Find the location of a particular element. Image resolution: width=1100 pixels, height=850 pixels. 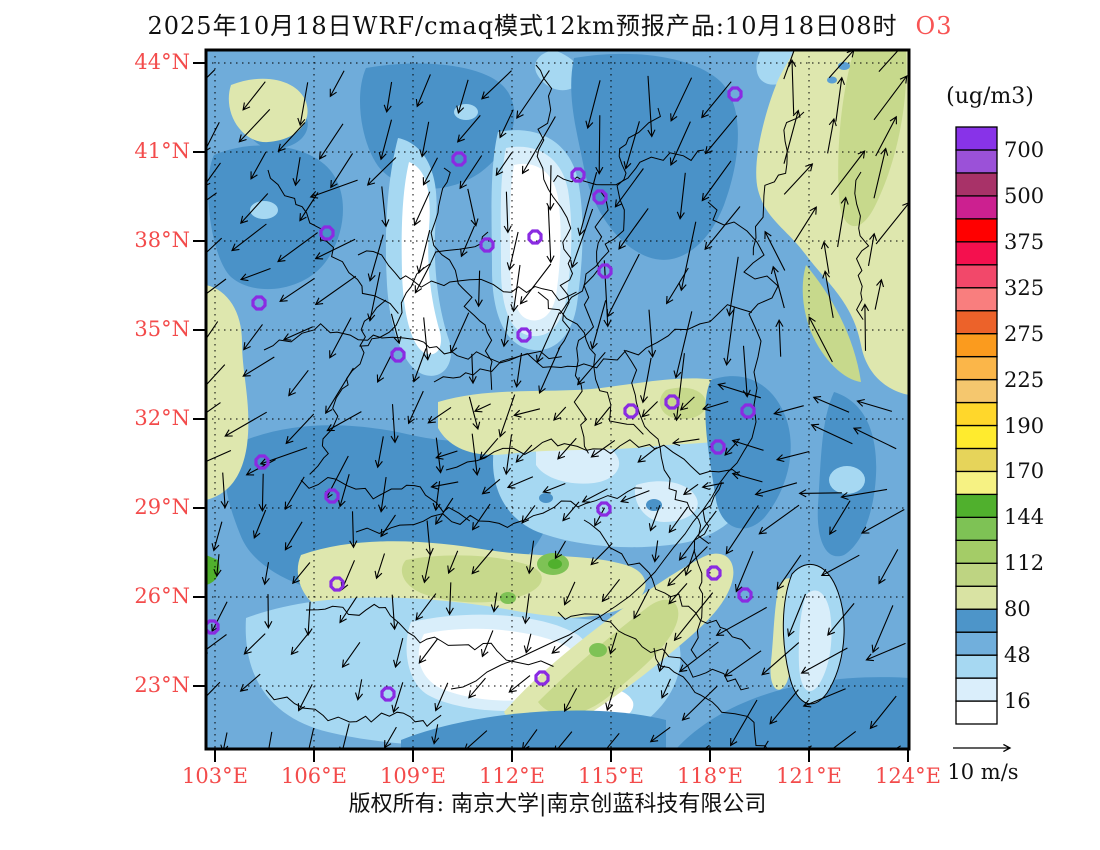

colorbar-level-label: 225 is located at coordinates (1024, 379).